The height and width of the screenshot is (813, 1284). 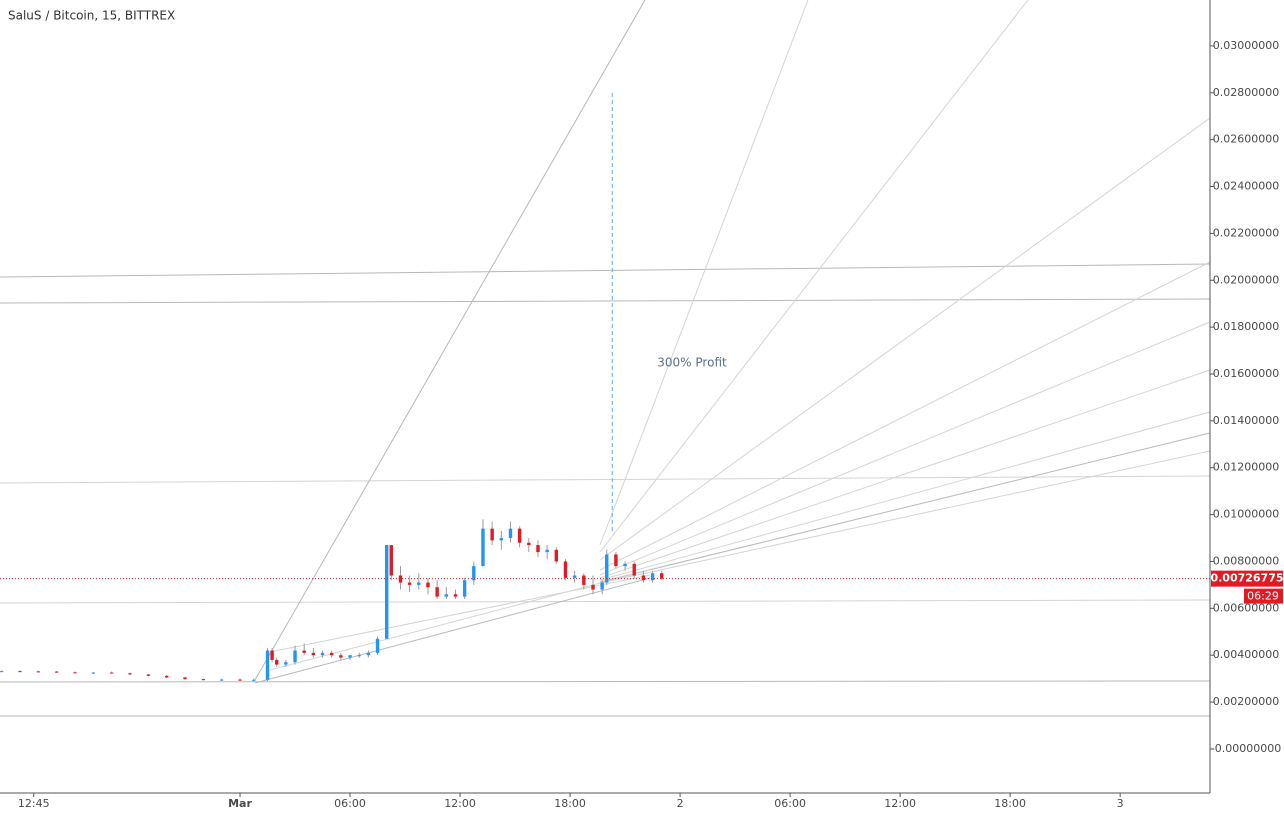 What do you see at coordinates (34, 803) in the screenshot?
I see `x-tick-label: 12:45` at bounding box center [34, 803].